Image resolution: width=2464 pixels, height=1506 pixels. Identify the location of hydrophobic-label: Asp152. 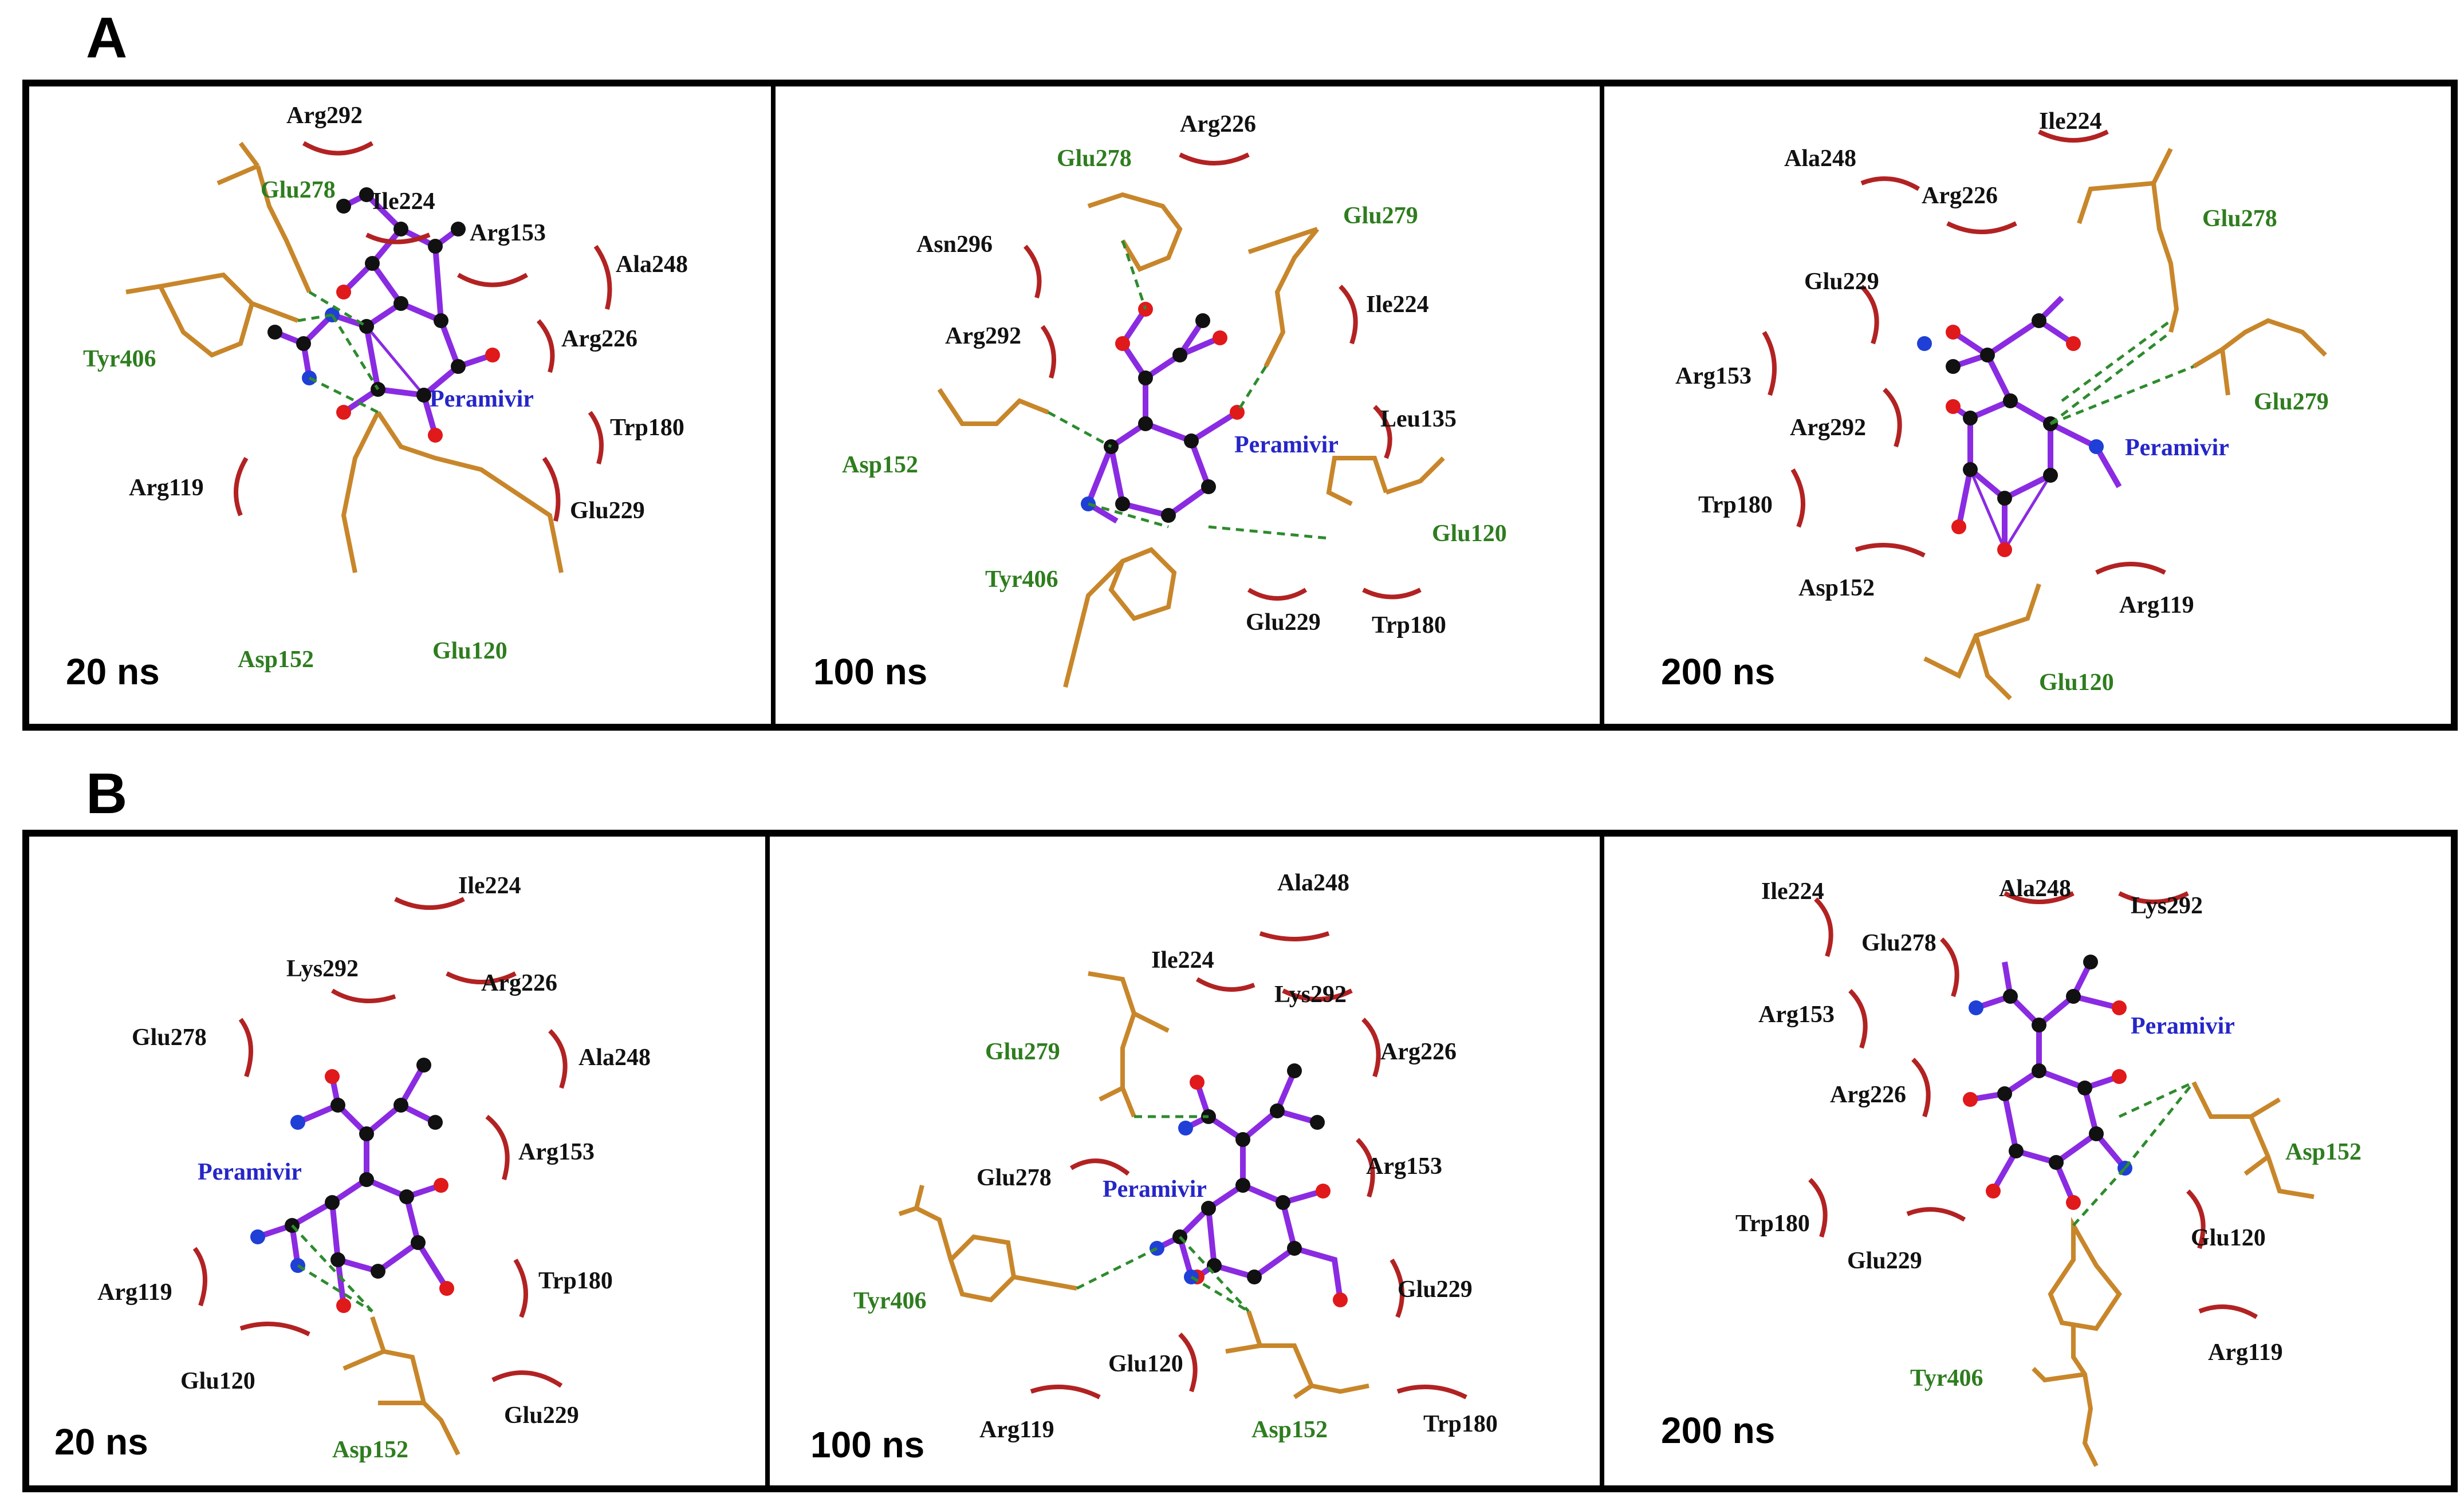
(1836, 588).